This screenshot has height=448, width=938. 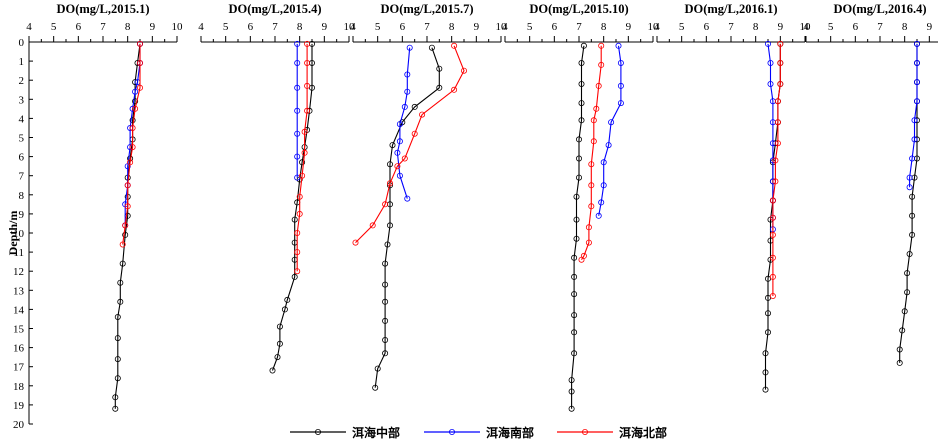 What do you see at coordinates (22, 81) in the screenshot?
I see `depth-tick-label: 2` at bounding box center [22, 81].